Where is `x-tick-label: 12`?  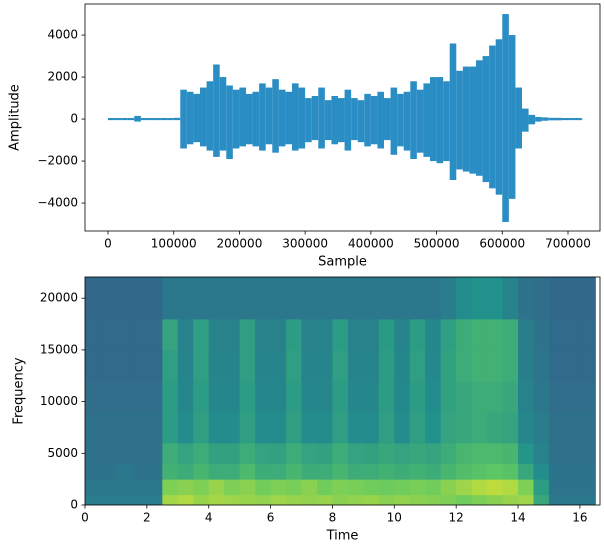 x-tick-label: 12 is located at coordinates (456, 518).